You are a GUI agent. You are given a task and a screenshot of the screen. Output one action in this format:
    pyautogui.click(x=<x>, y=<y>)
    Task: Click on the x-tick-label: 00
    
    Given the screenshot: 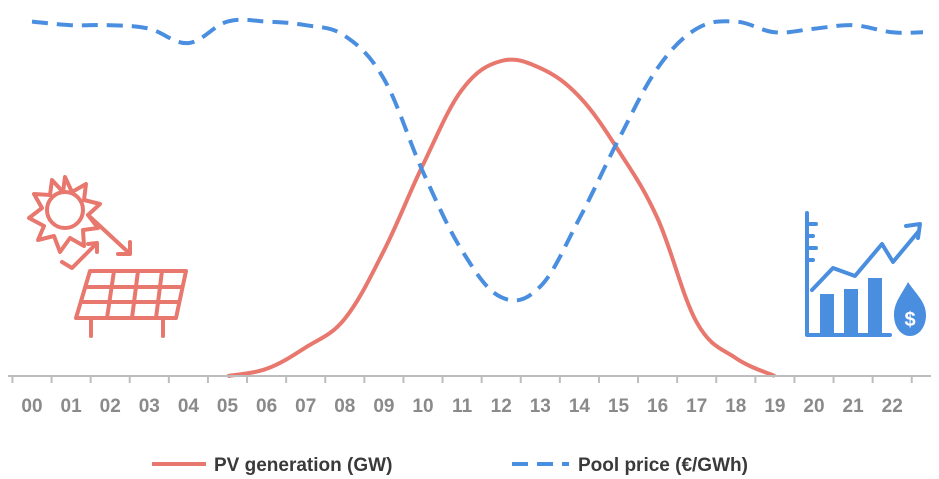 What is the action you would take?
    pyautogui.click(x=31, y=406)
    